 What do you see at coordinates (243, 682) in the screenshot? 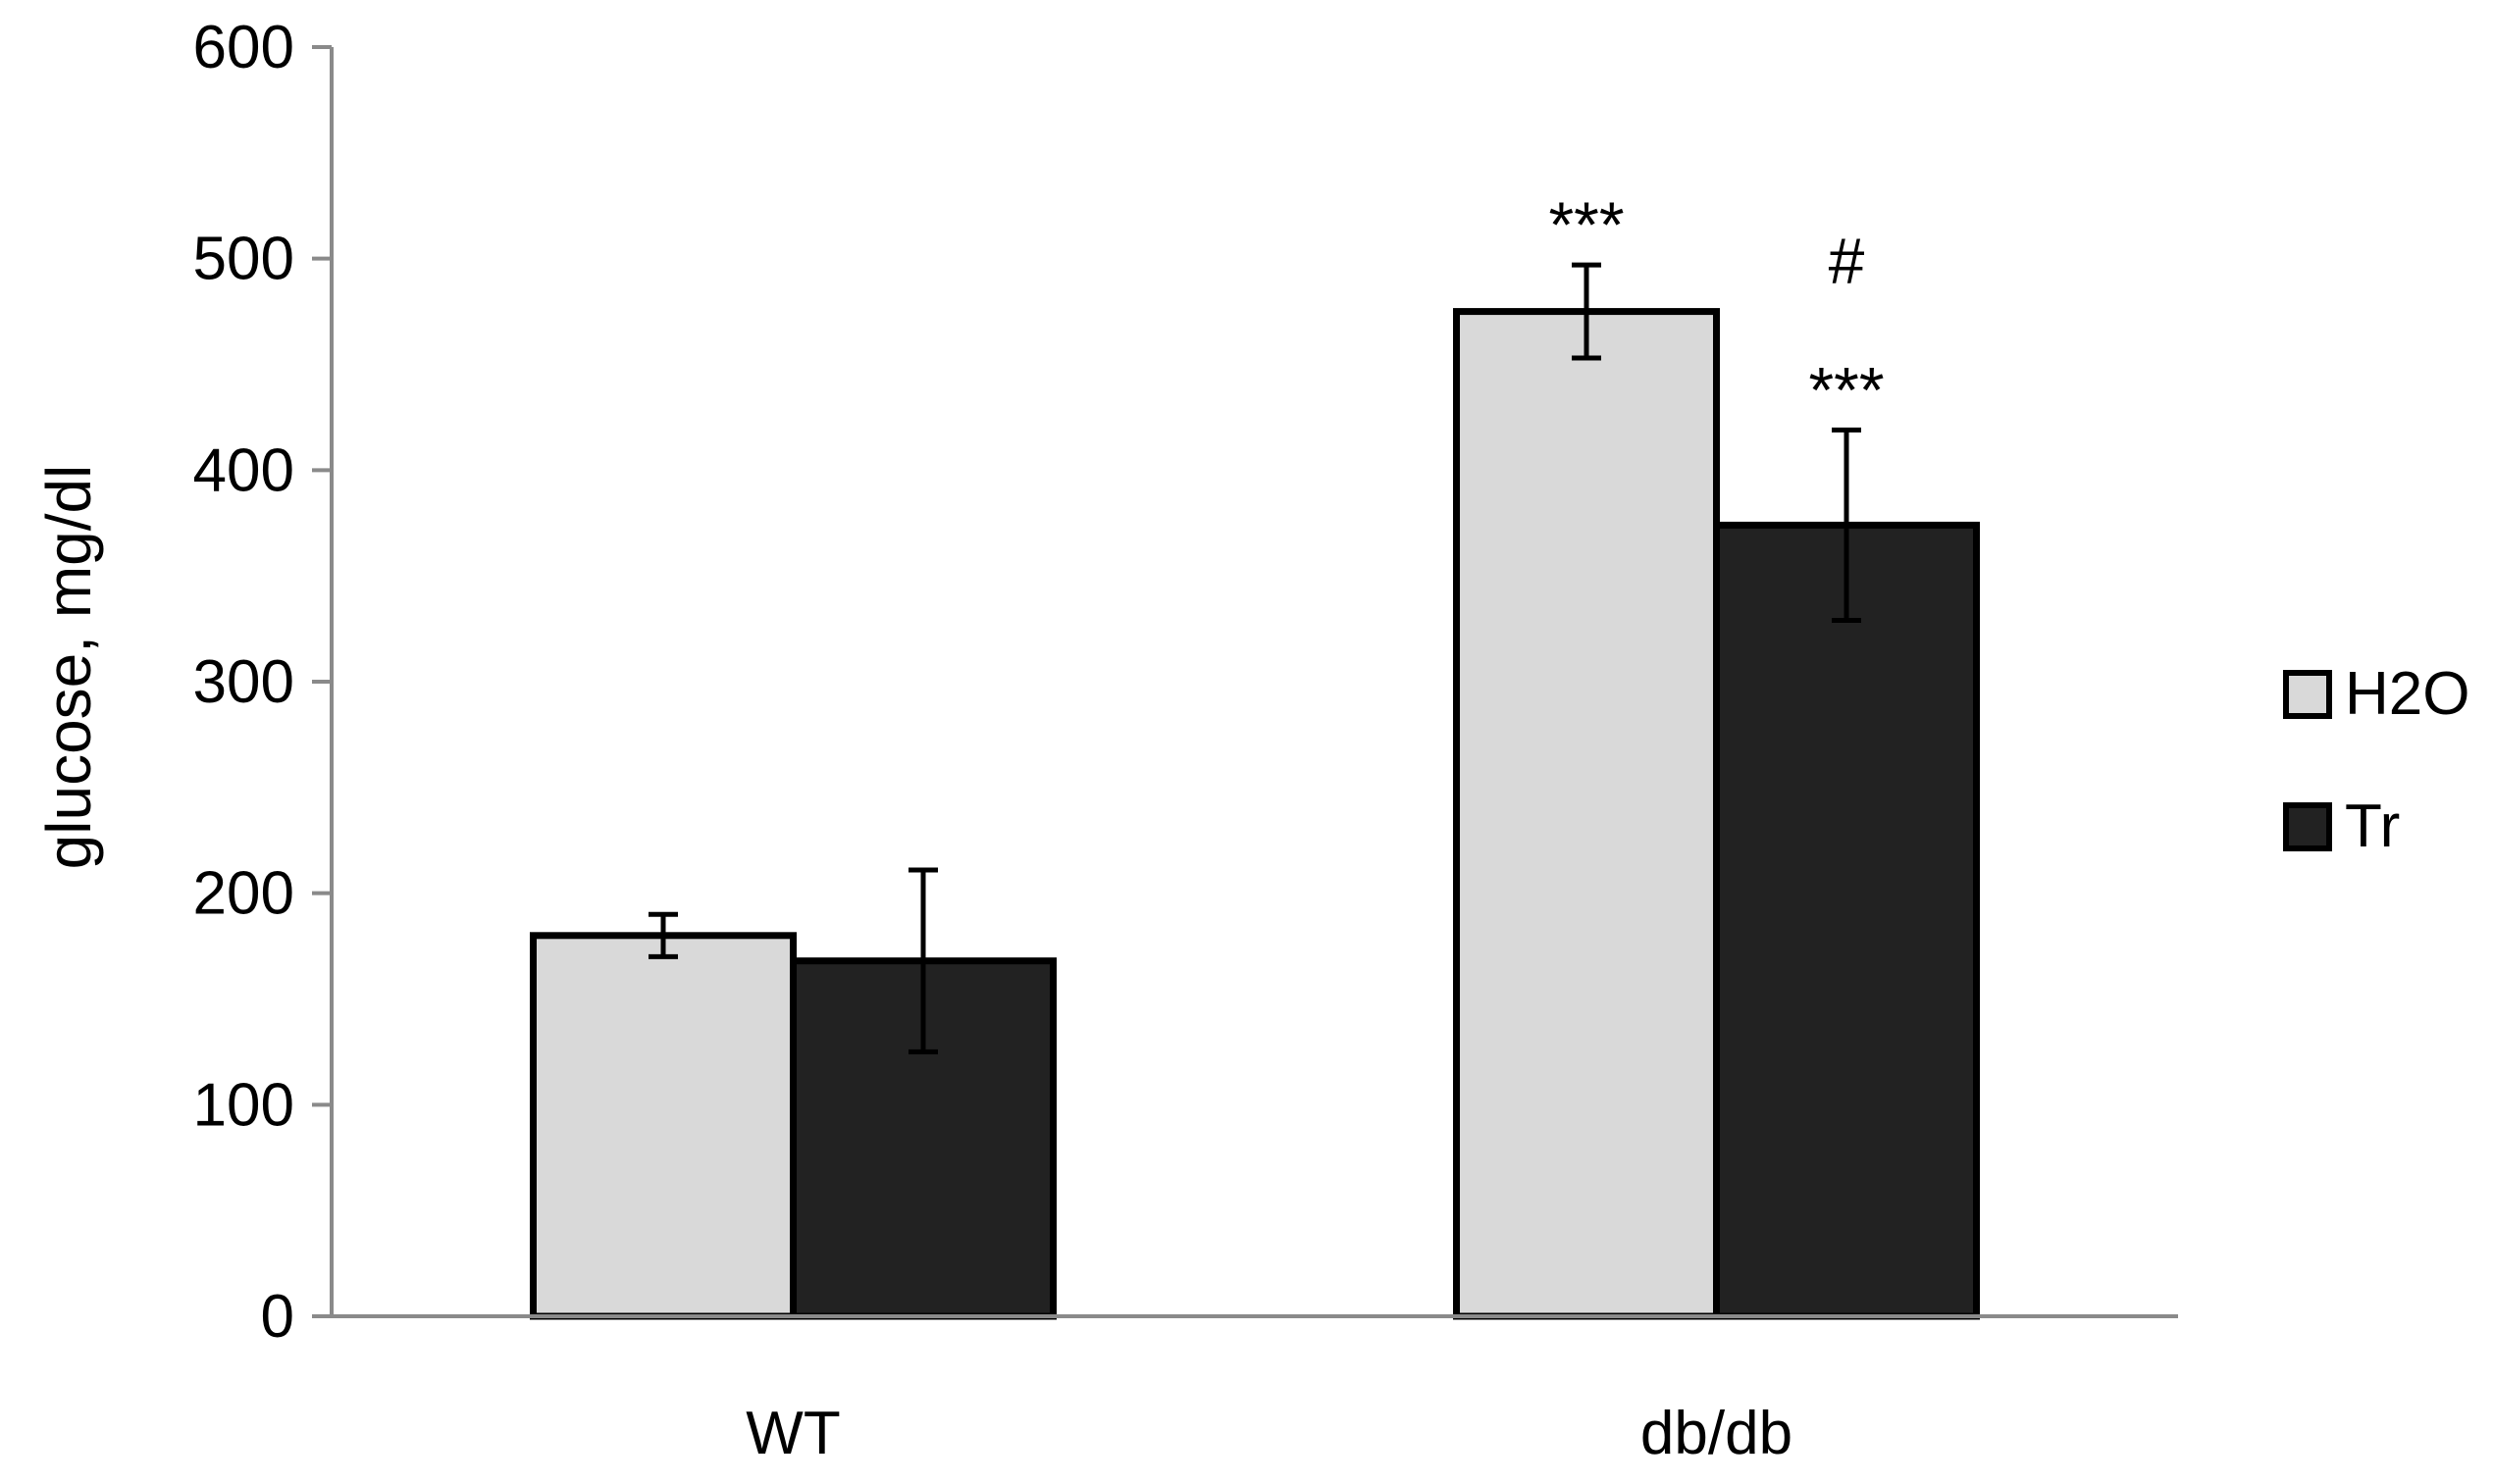
I see `y-tick-label: 300` at bounding box center [243, 682].